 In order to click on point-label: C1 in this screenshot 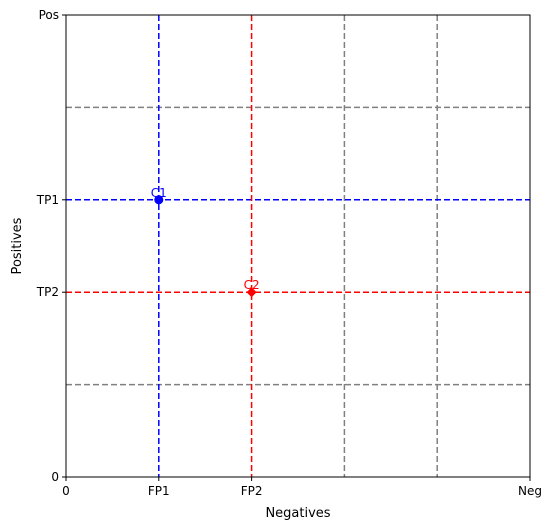, I will do `click(159, 193)`.